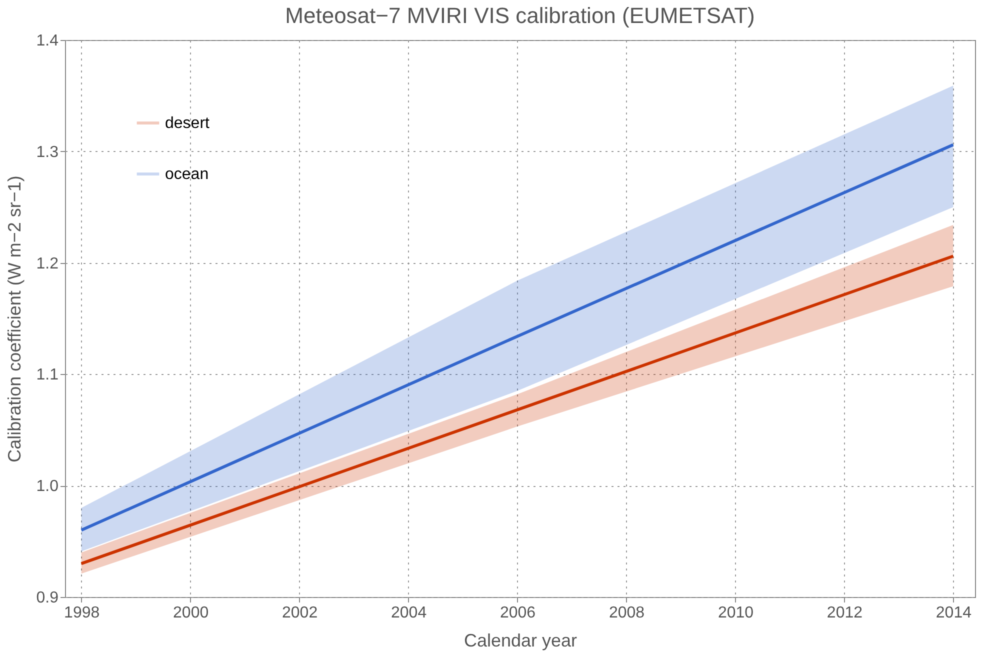 The image size is (986, 663). Describe the element at coordinates (408, 613) in the screenshot. I see `x-tick-label: 2004` at that location.